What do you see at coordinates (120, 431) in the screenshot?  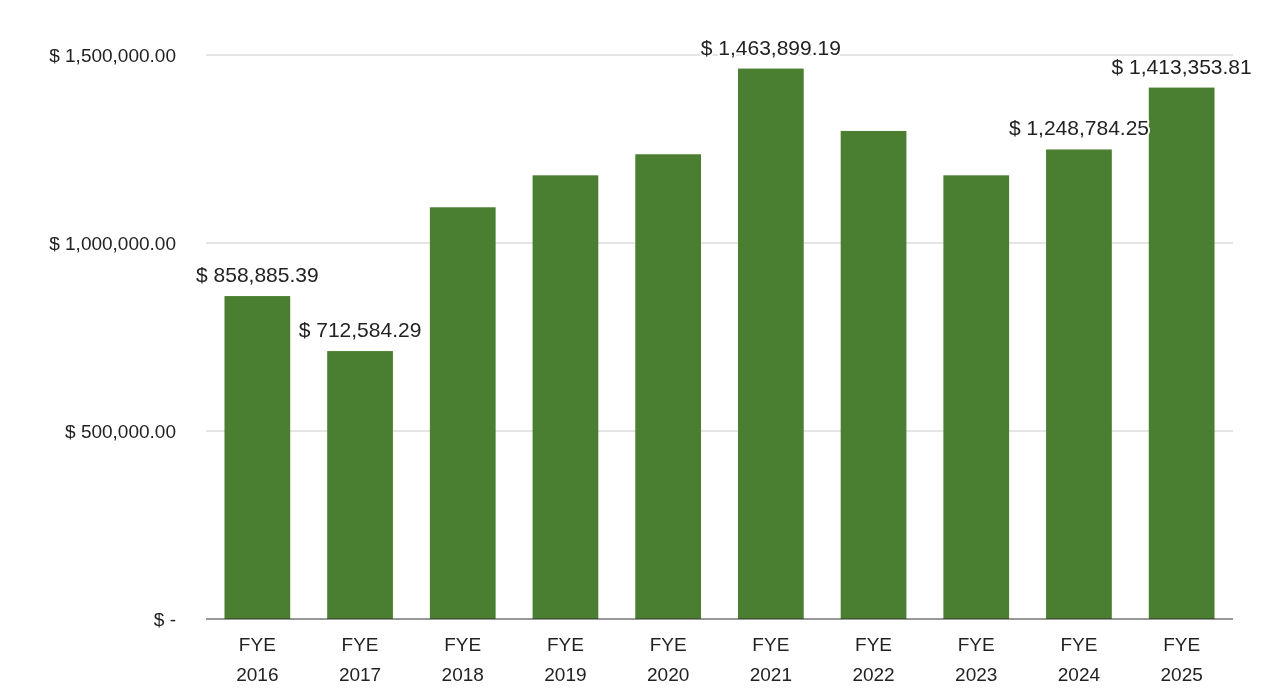 I see `y-tick-label: $ 500,000.00` at bounding box center [120, 431].